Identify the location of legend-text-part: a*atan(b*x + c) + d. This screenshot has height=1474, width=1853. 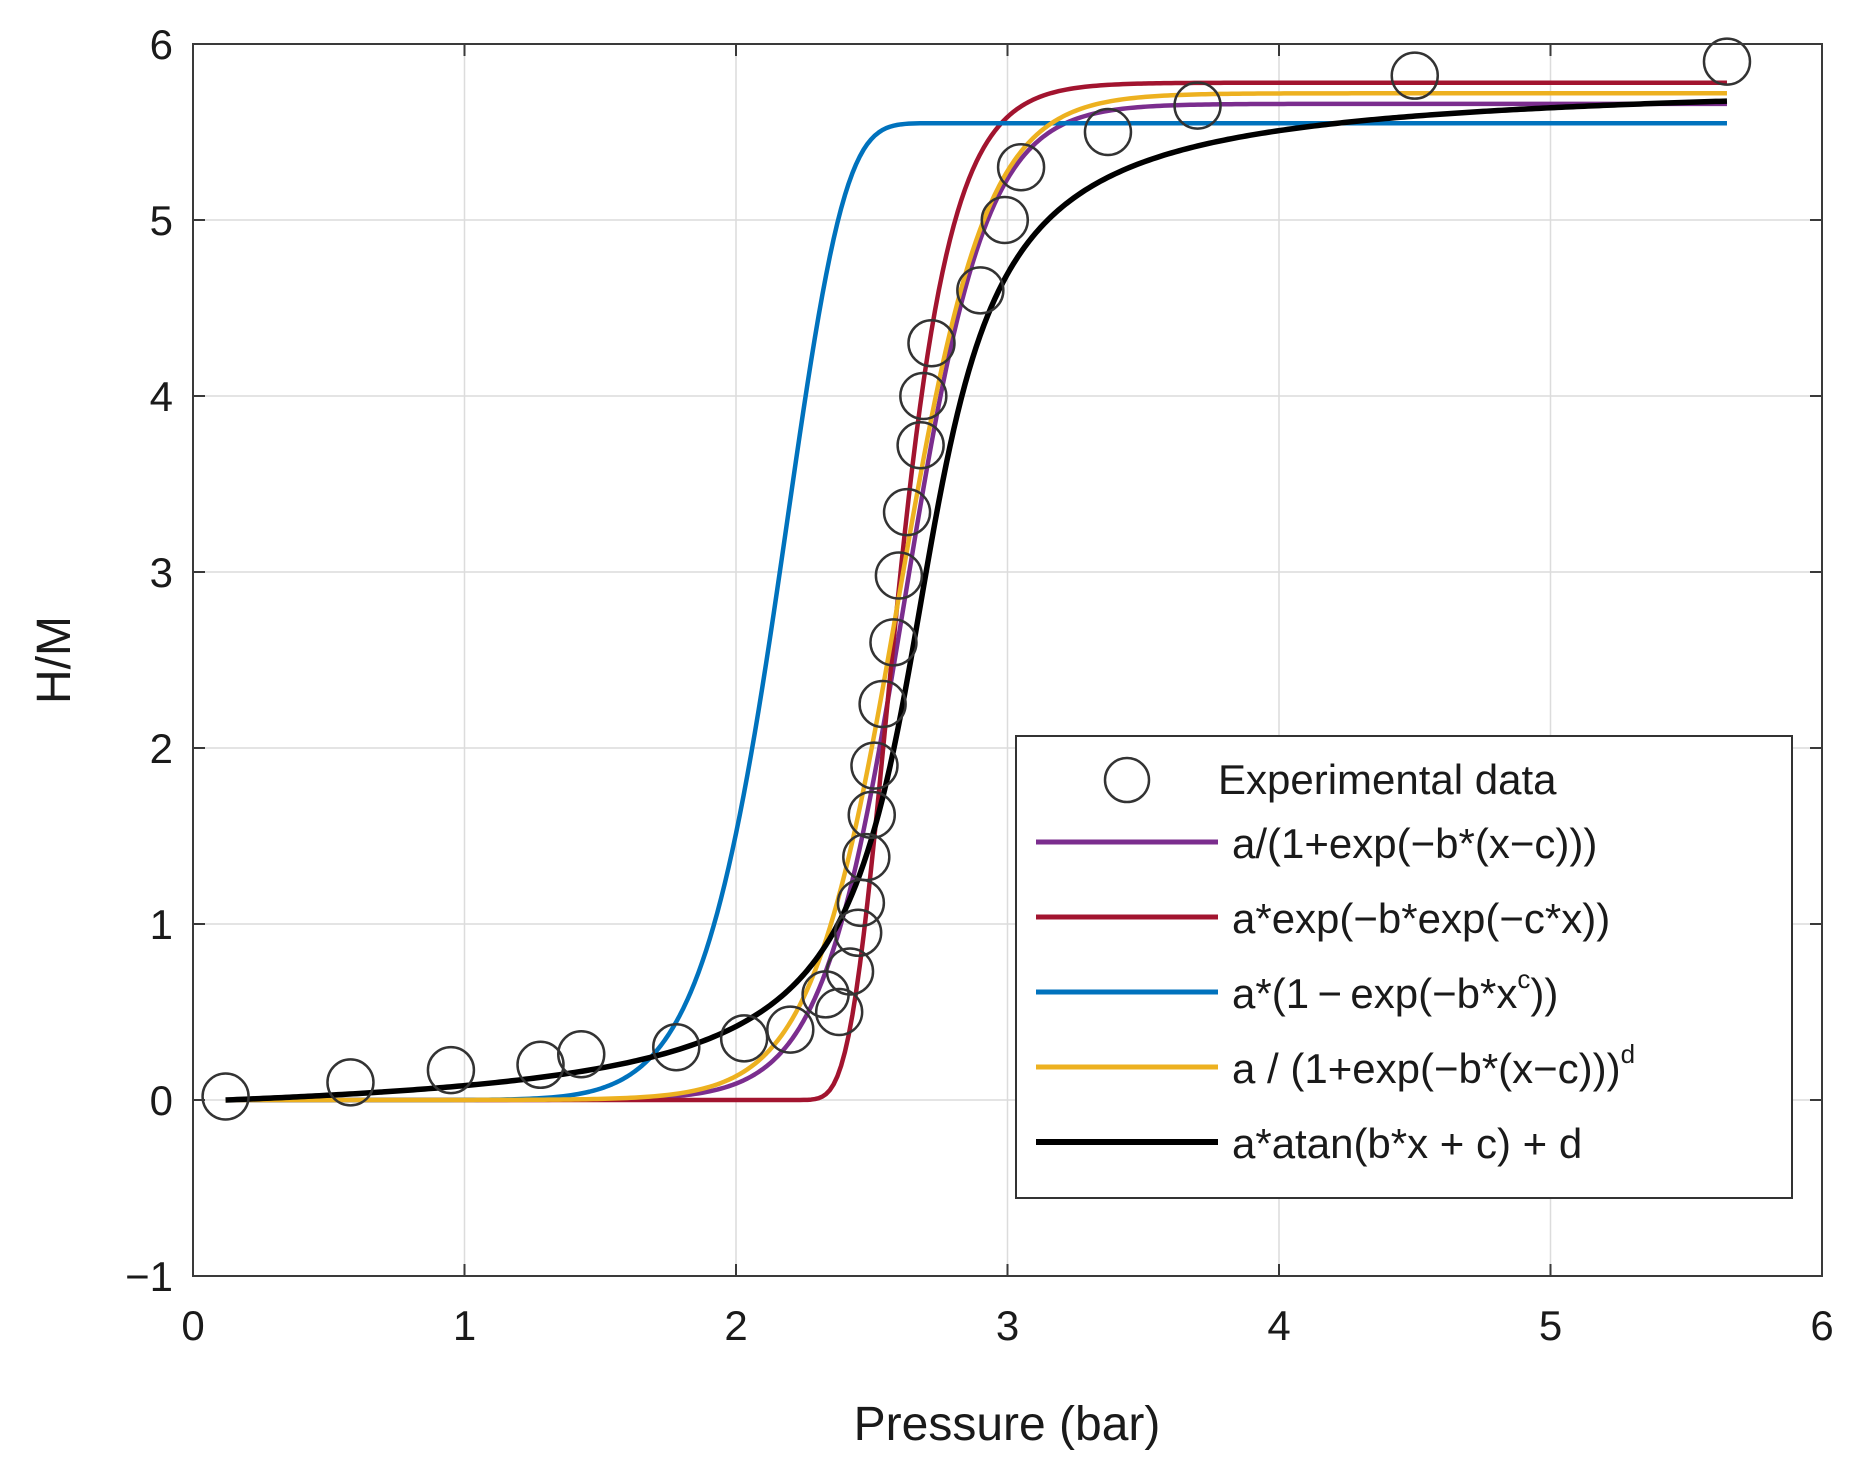
(1407, 1143).